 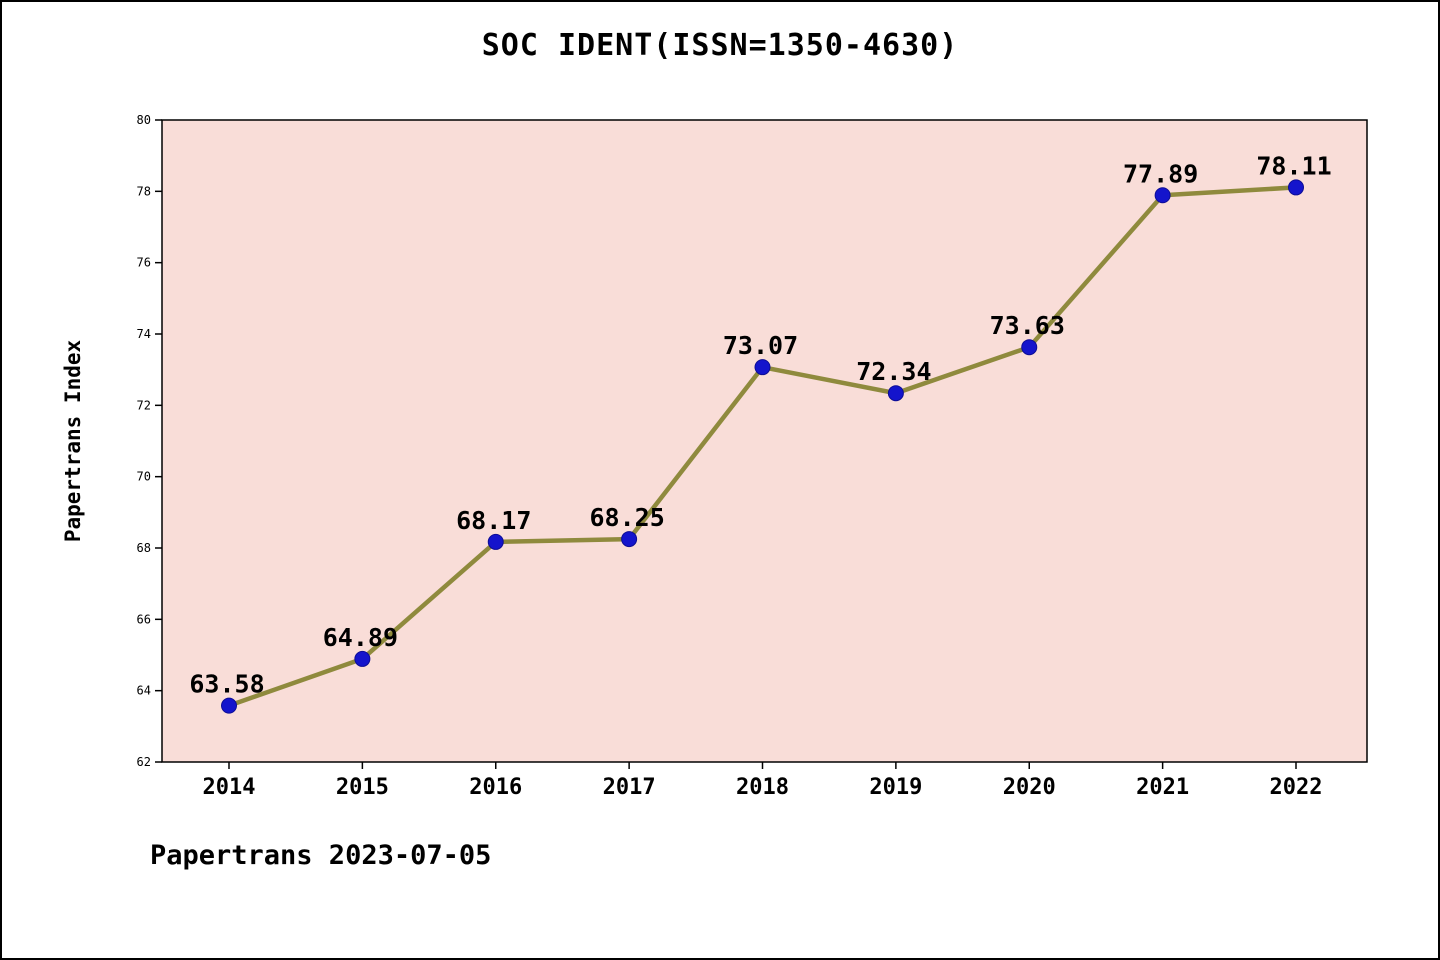 What do you see at coordinates (495, 787) in the screenshot?
I see `svg-text: 2016` at bounding box center [495, 787].